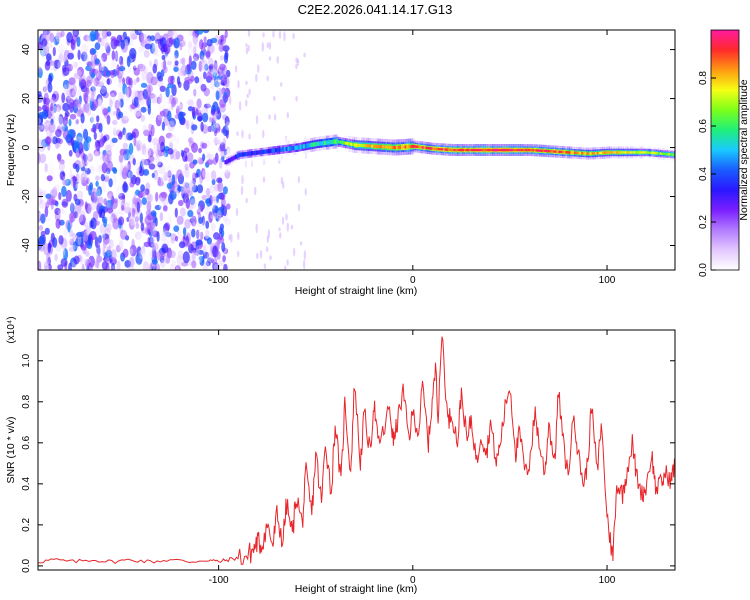 Image resolution: width=750 pixels, height=600 pixels. I want to click on colorbar-tick-label: 0.8, so click(703, 78).